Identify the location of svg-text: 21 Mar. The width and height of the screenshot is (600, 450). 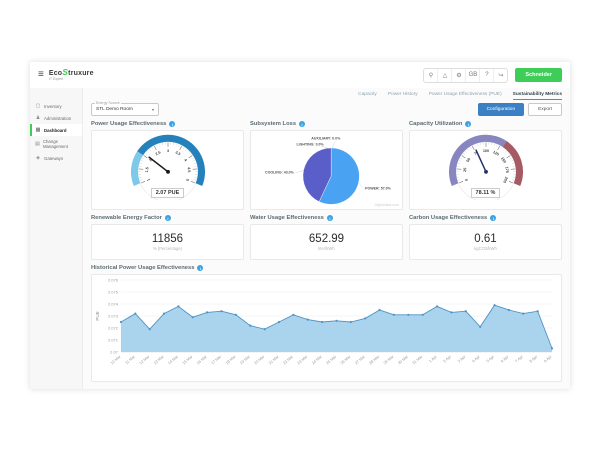
(274, 359).